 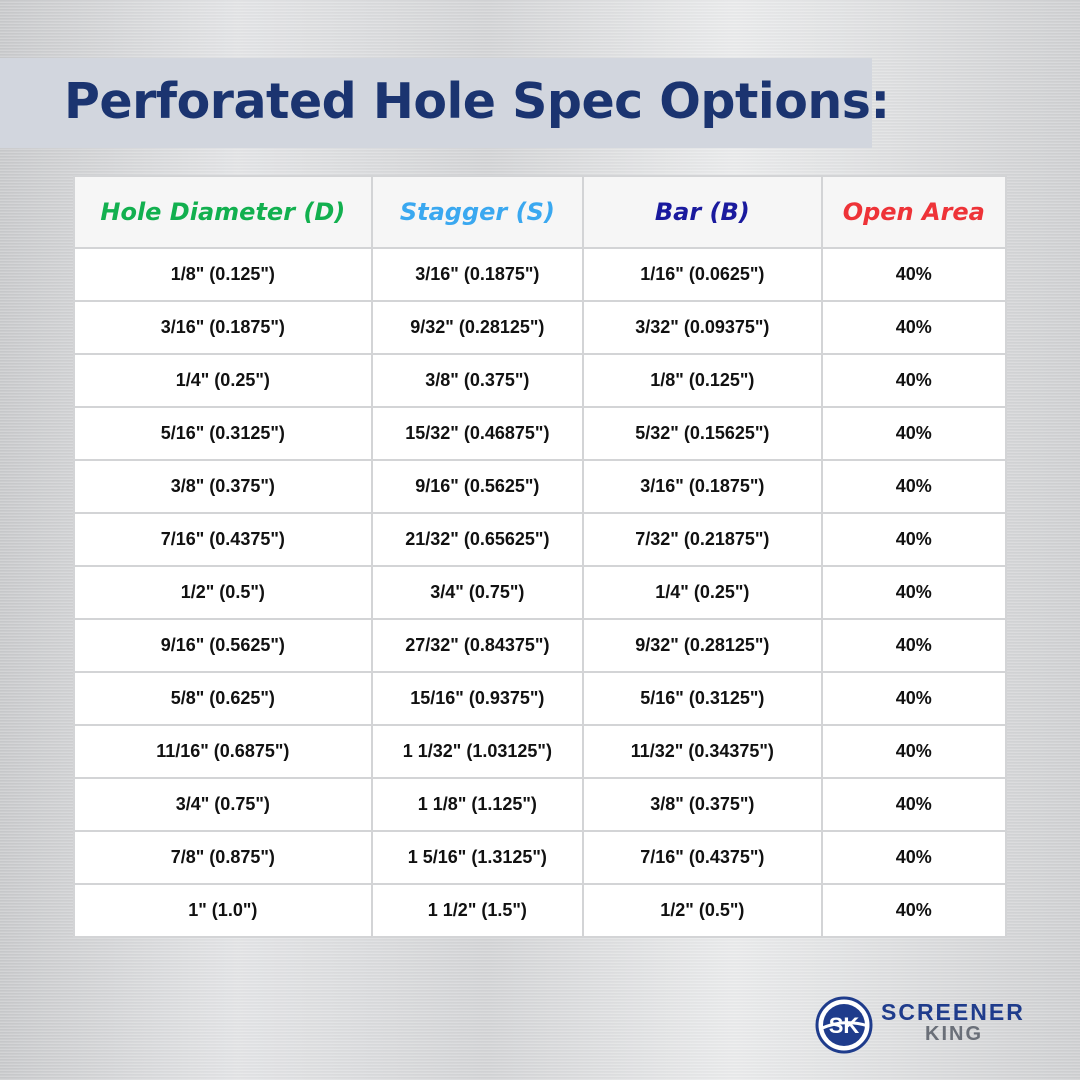 What do you see at coordinates (702, 804) in the screenshot?
I see `cell-bar: 3/8" (0.375")` at bounding box center [702, 804].